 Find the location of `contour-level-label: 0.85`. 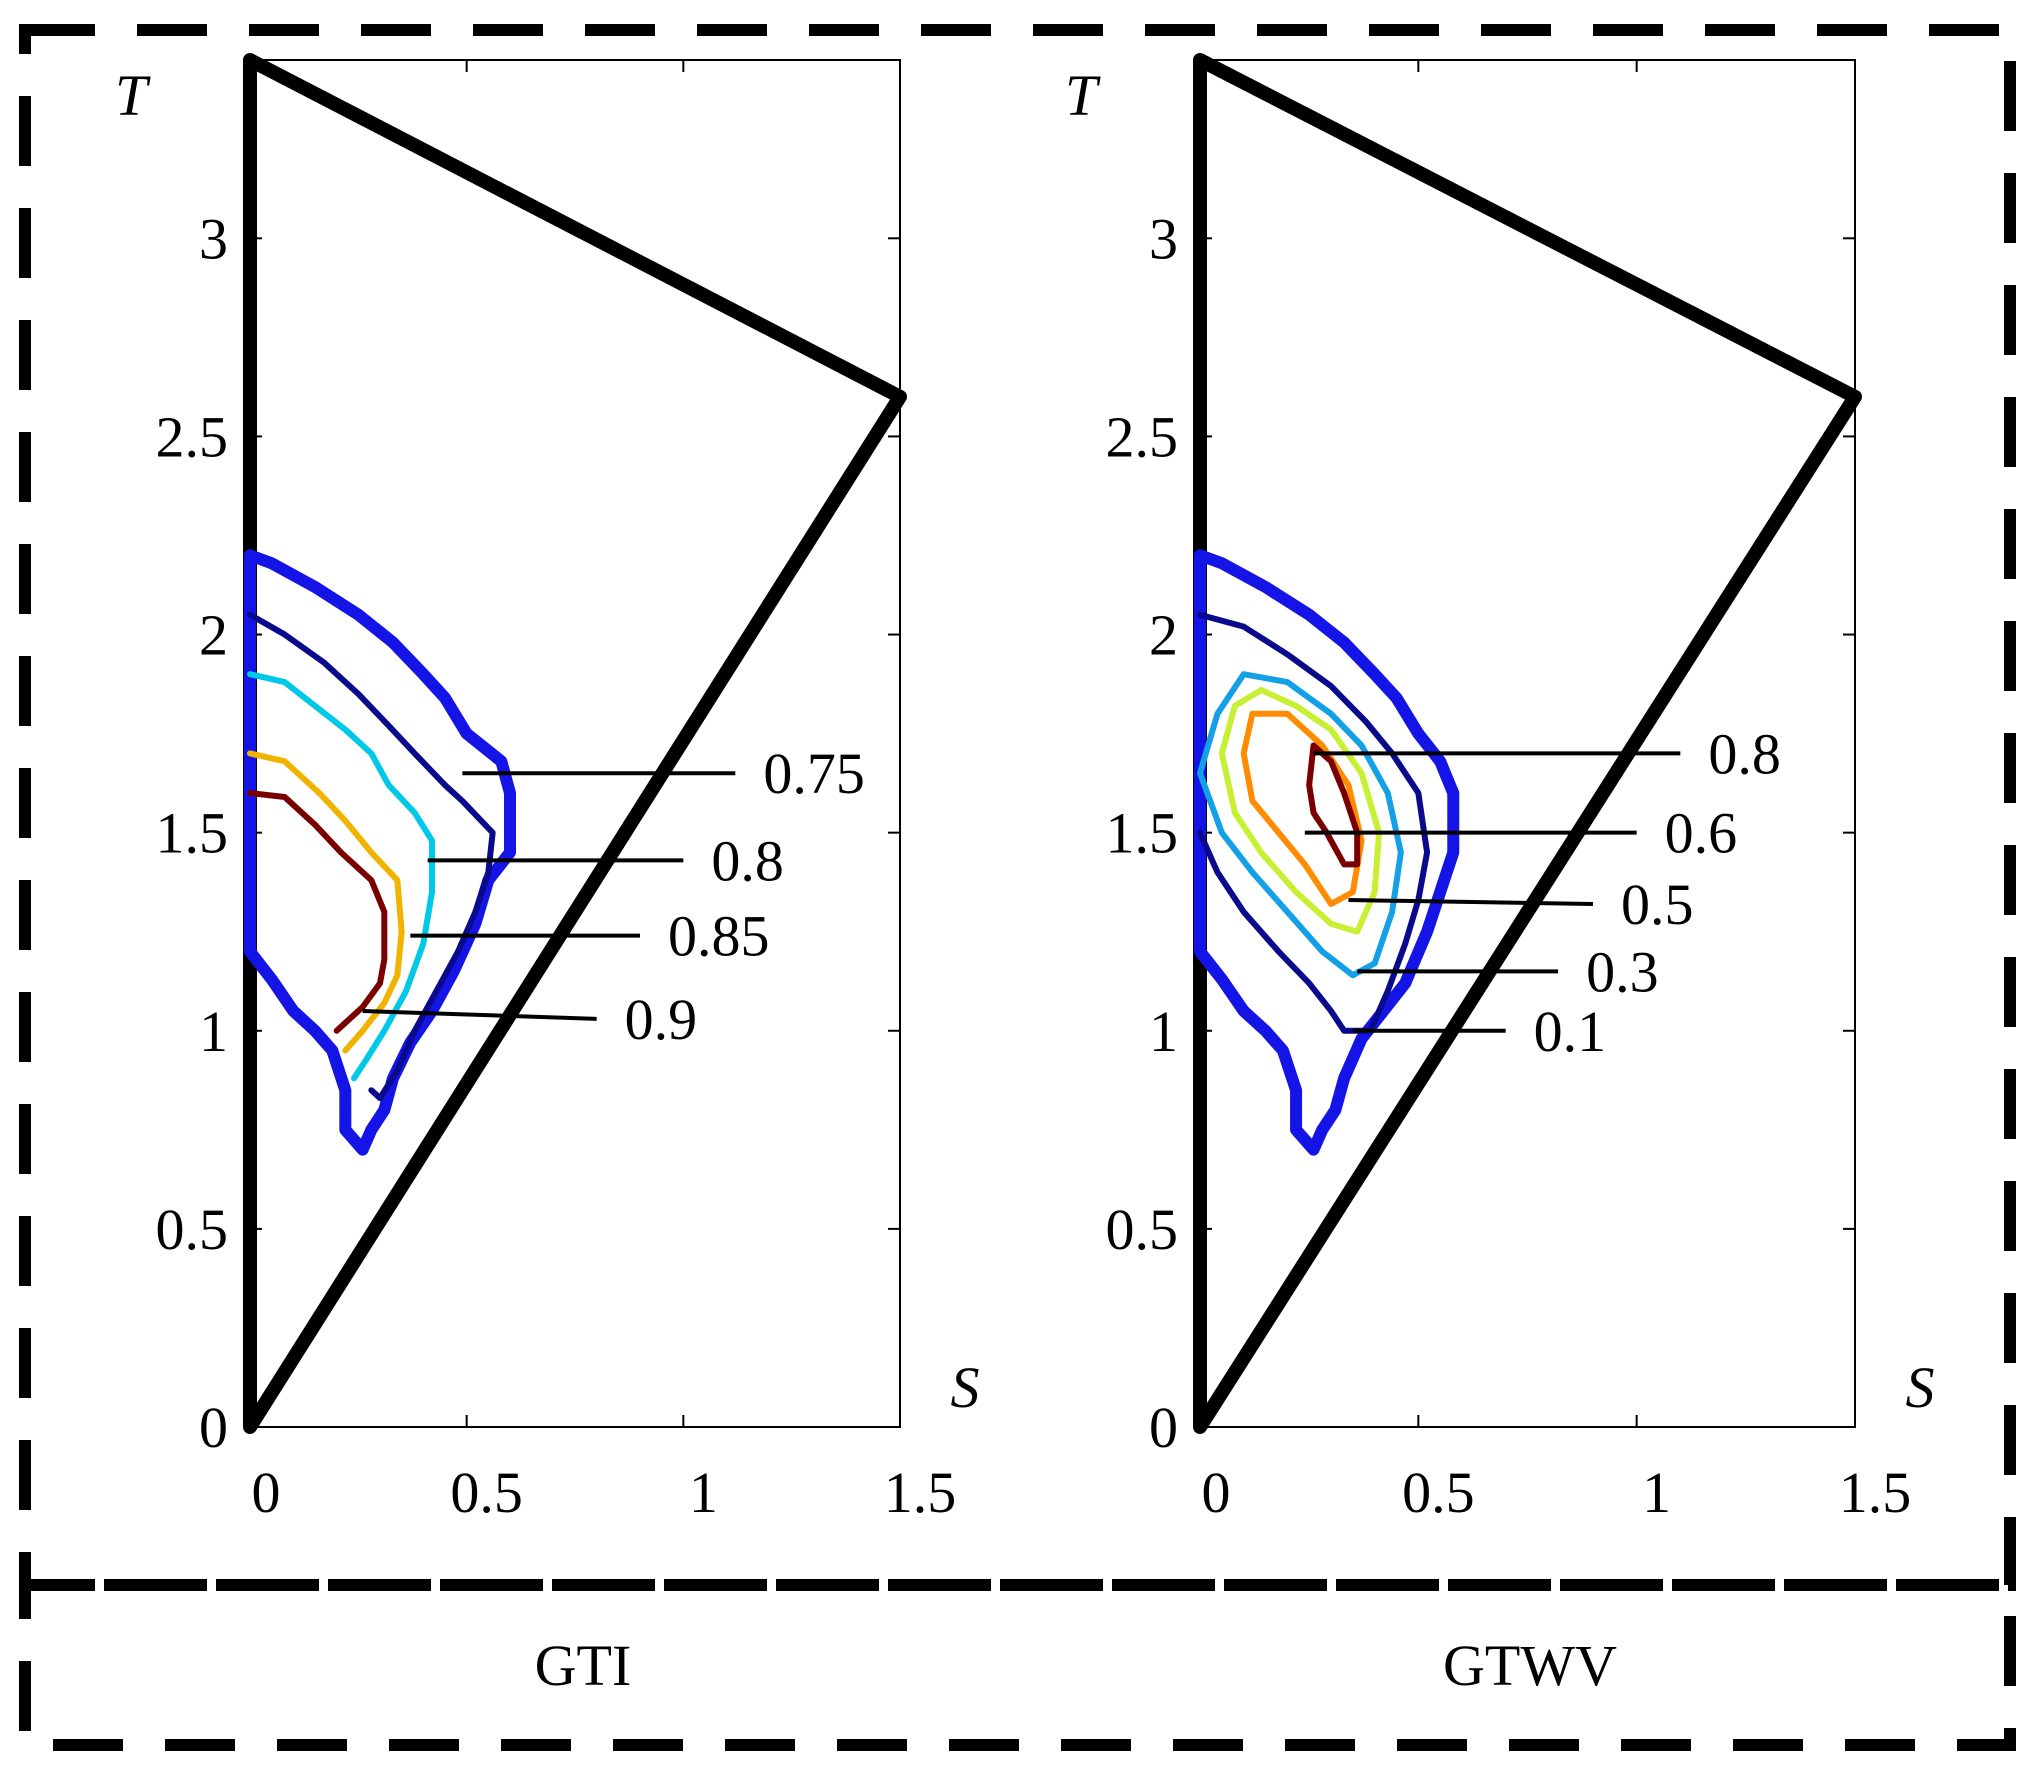

contour-level-label: 0.85 is located at coordinates (719, 936).